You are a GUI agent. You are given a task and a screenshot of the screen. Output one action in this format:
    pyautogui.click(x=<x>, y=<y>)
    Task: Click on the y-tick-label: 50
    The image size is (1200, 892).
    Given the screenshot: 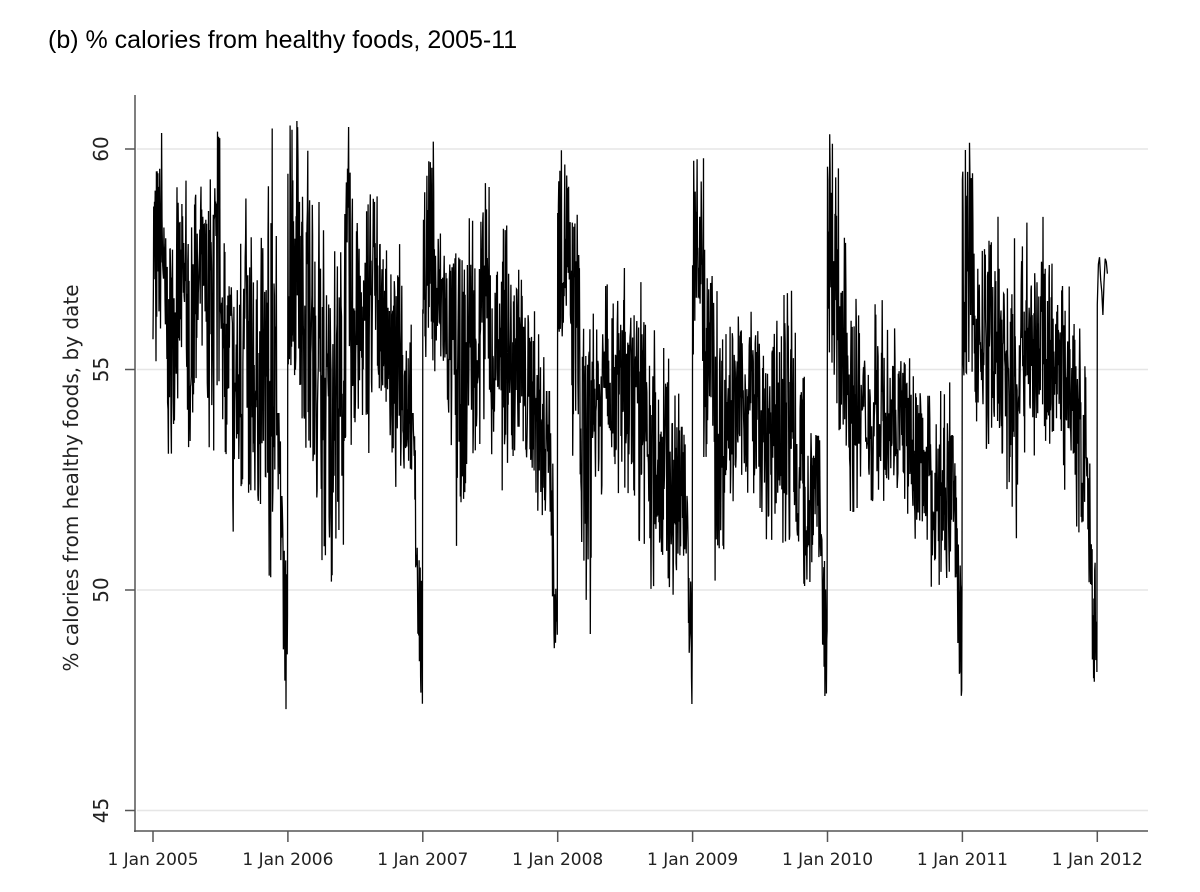 What is the action you would take?
    pyautogui.click(x=101, y=589)
    